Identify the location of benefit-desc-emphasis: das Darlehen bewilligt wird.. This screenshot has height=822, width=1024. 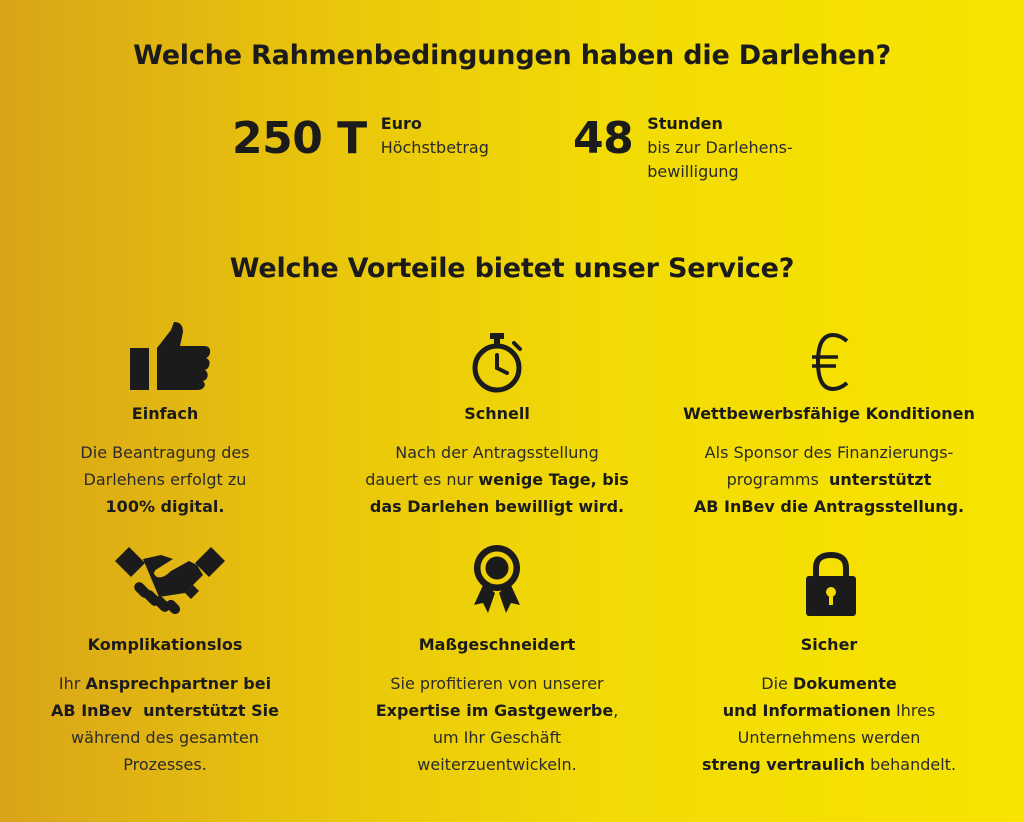
(497, 506).